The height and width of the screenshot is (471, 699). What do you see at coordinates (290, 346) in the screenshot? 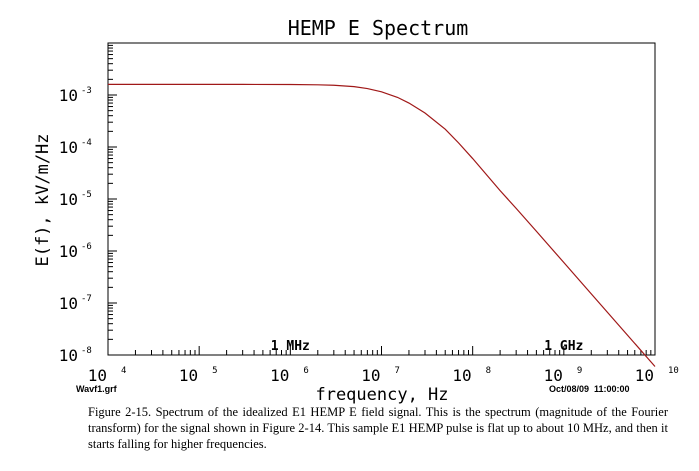
I see `annotation-label: 1 MHz` at bounding box center [290, 346].